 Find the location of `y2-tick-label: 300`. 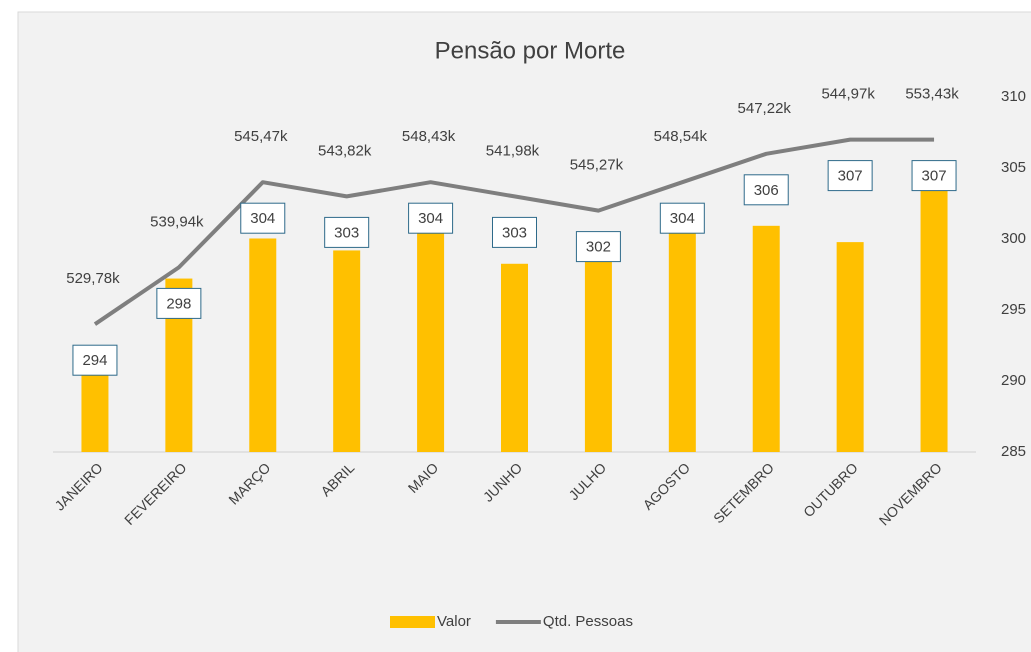

y2-tick-label: 300 is located at coordinates (1013, 238).